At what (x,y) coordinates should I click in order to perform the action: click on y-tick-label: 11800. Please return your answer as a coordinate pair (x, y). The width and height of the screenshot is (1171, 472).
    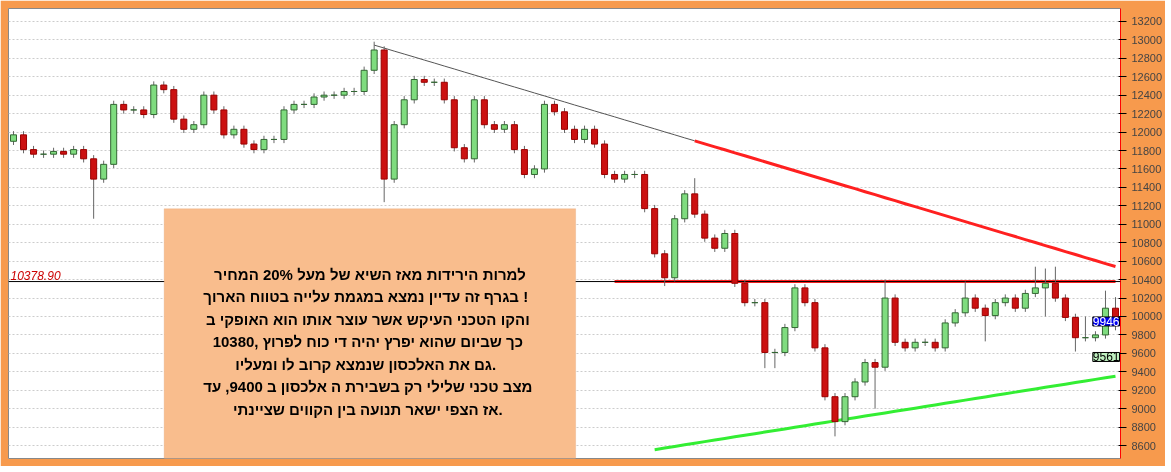
    Looking at the image, I should click on (1146, 150).